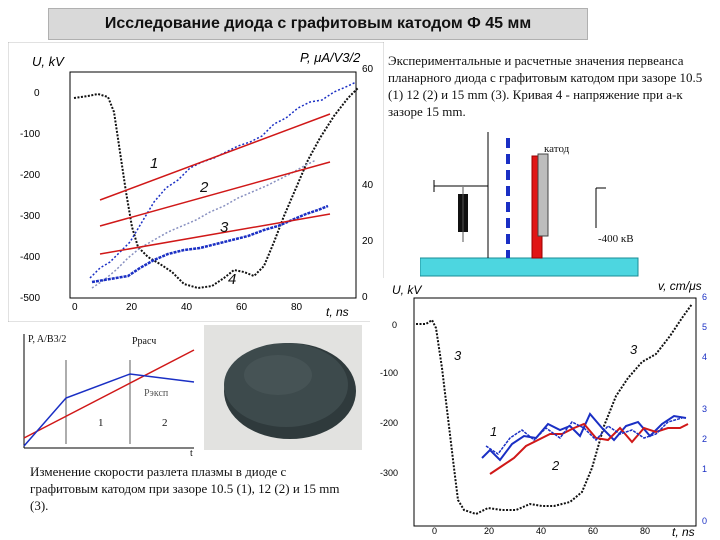  What do you see at coordinates (30, 175) in the screenshot?
I see `main-left-tick: -200` at bounding box center [30, 175].